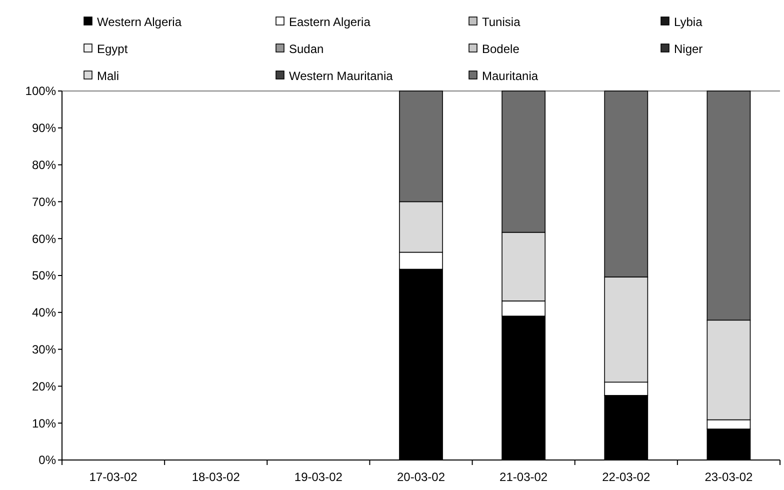  Describe the element at coordinates (44, 165) in the screenshot. I see `y-tick-label: 80%` at that location.